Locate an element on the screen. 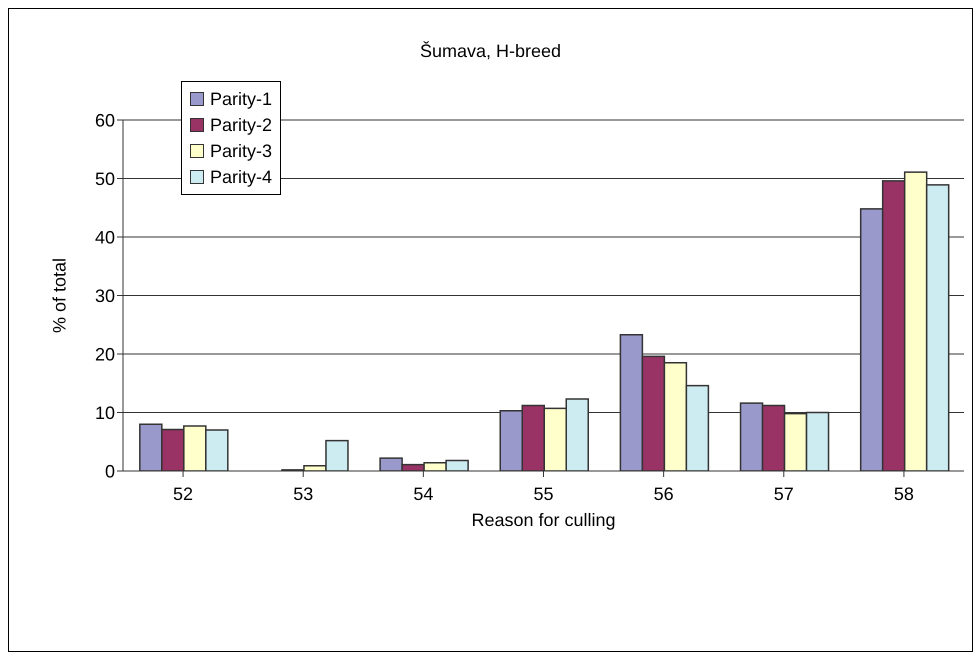 The image size is (973, 652). x-tick-label: 52 is located at coordinates (183, 494).